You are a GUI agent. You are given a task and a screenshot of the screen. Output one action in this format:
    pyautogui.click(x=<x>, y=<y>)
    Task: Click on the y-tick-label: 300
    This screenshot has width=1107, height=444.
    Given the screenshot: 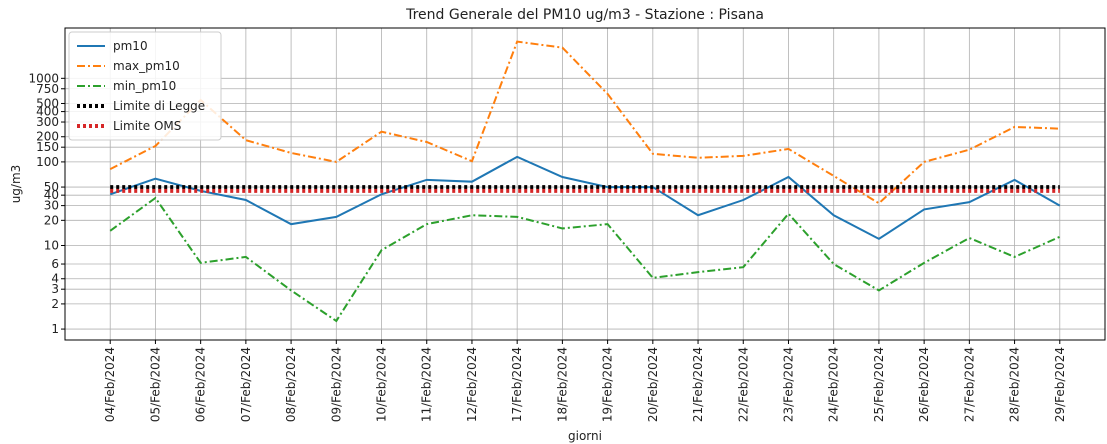 What is the action you would take?
    pyautogui.click(x=47, y=122)
    